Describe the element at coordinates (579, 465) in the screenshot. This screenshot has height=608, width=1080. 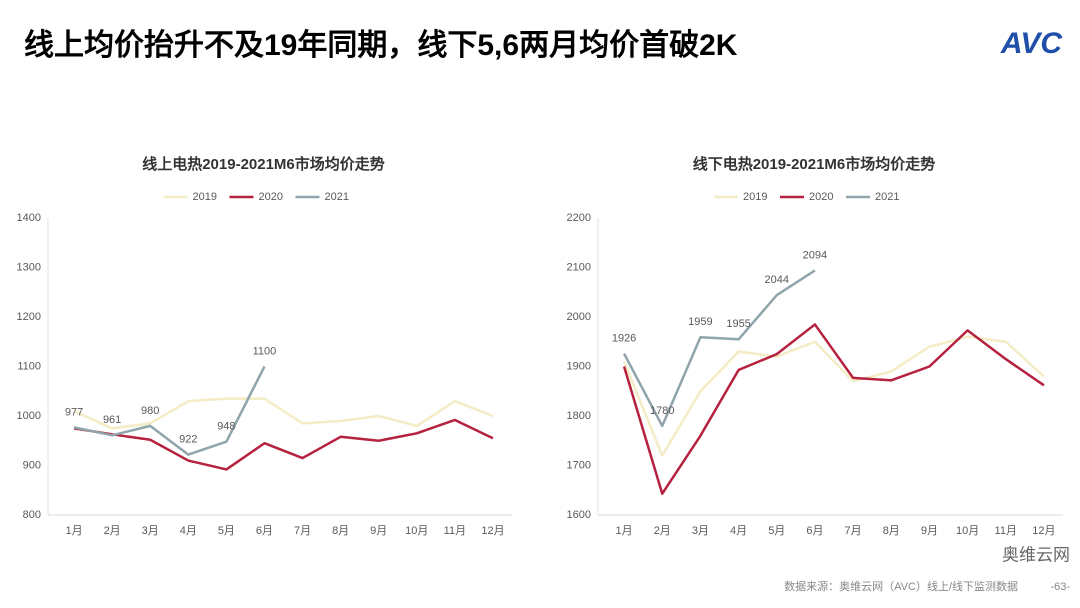
I see `y-tick-label: 1700` at that location.